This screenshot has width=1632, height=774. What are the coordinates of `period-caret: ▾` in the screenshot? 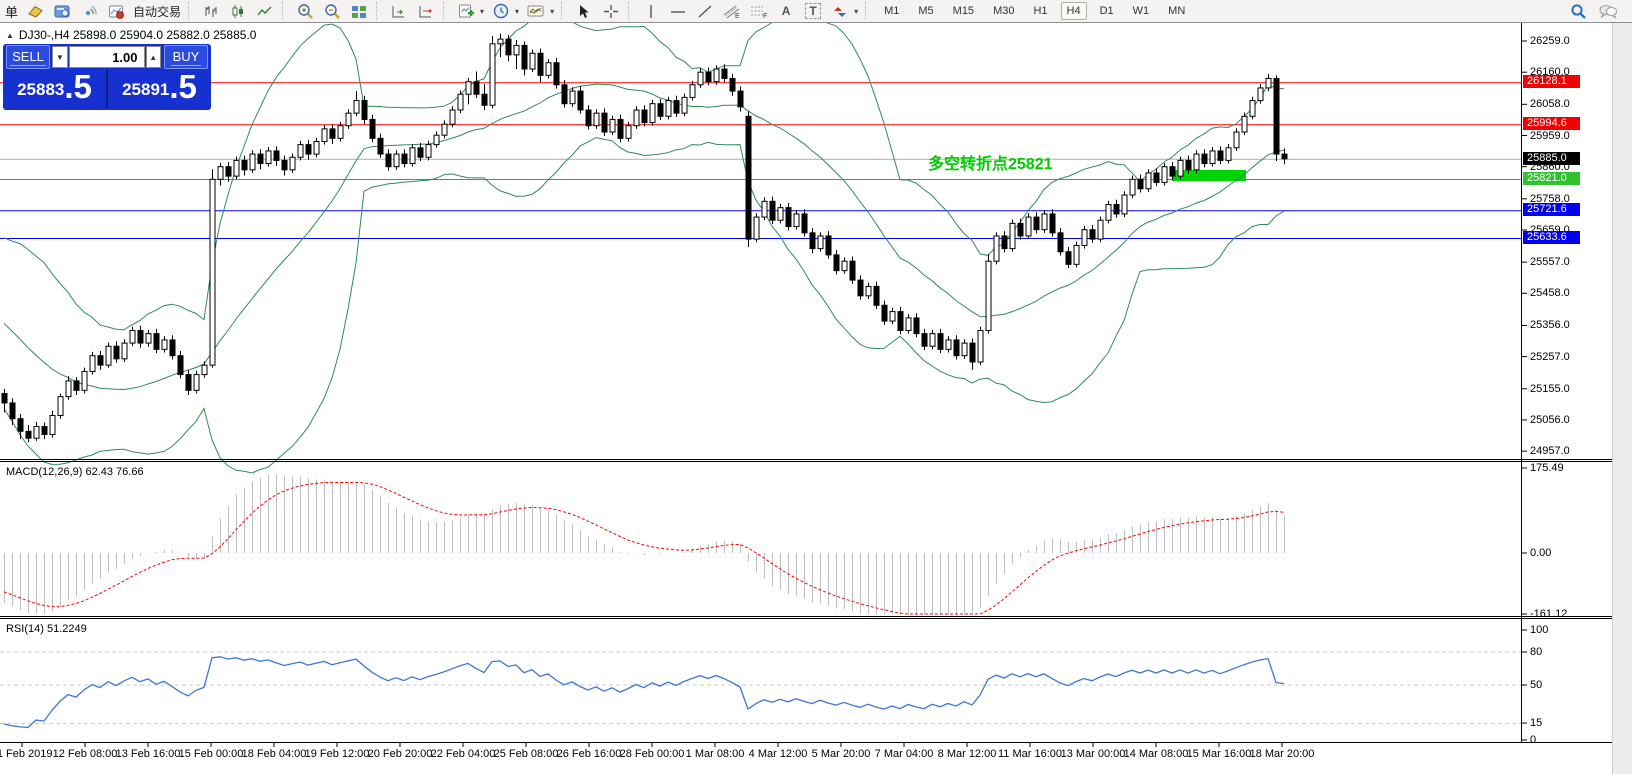 It's located at (517, 11).